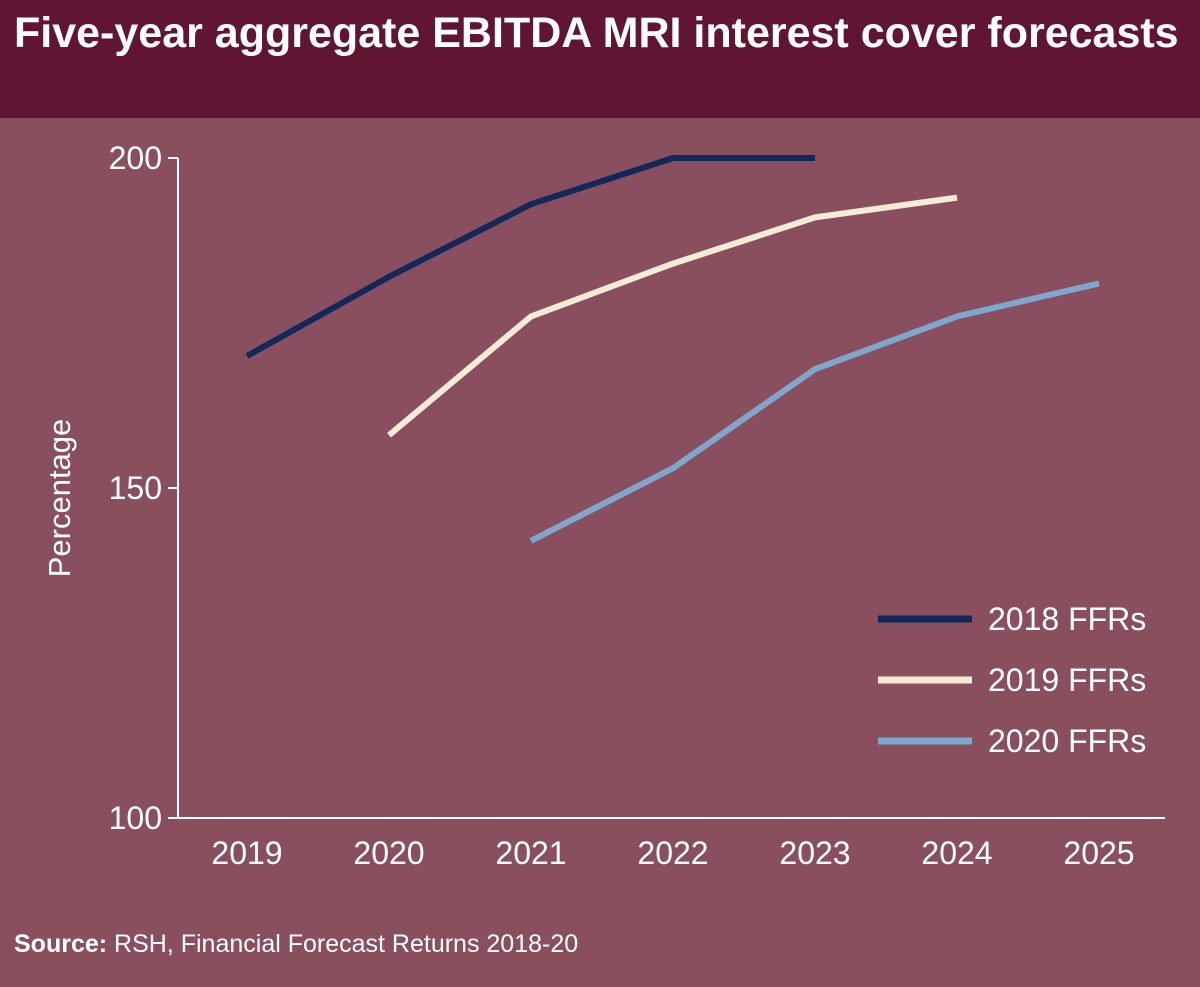  What do you see at coordinates (59, 498) in the screenshot?
I see `y-axis-label: Percentage` at bounding box center [59, 498].